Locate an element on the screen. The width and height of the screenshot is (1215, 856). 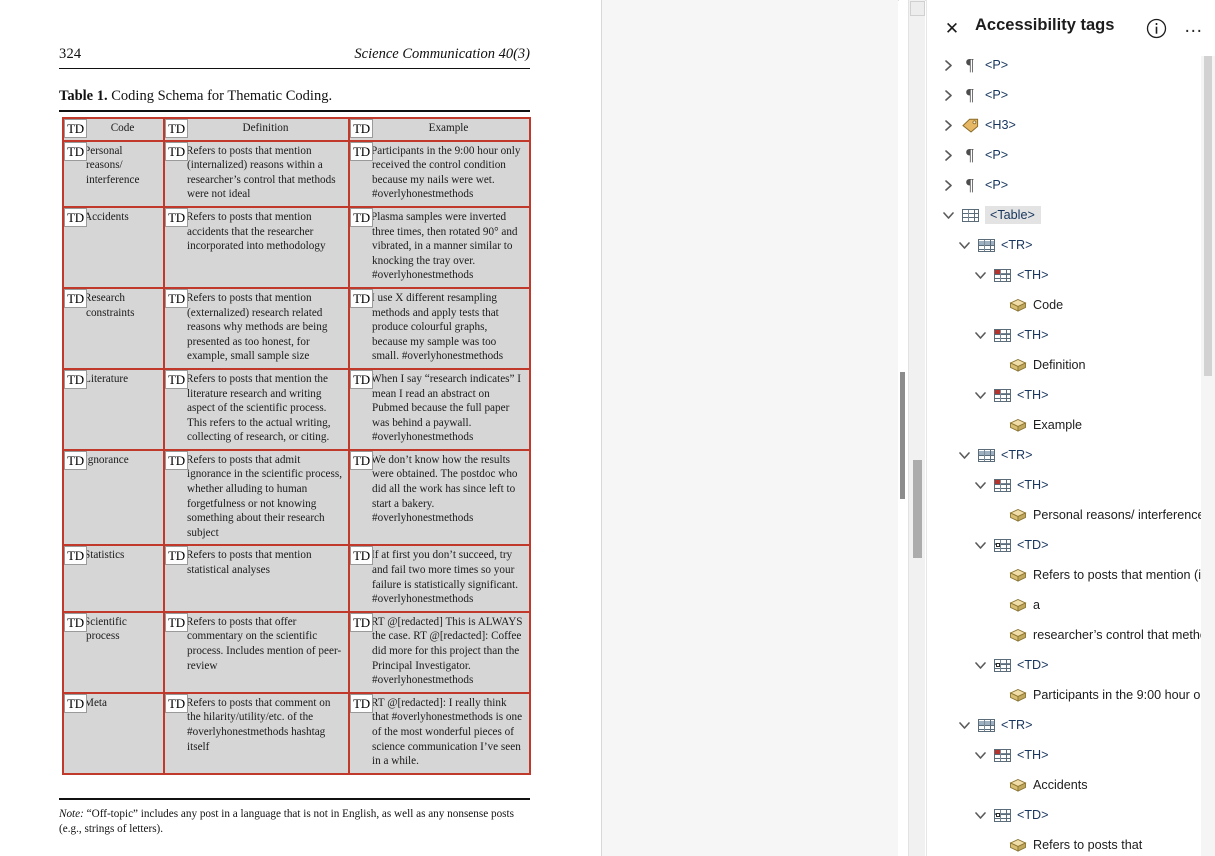
tag-tree-content-item: Refers to posts that mention (int is located at coordinates (1068, 575).